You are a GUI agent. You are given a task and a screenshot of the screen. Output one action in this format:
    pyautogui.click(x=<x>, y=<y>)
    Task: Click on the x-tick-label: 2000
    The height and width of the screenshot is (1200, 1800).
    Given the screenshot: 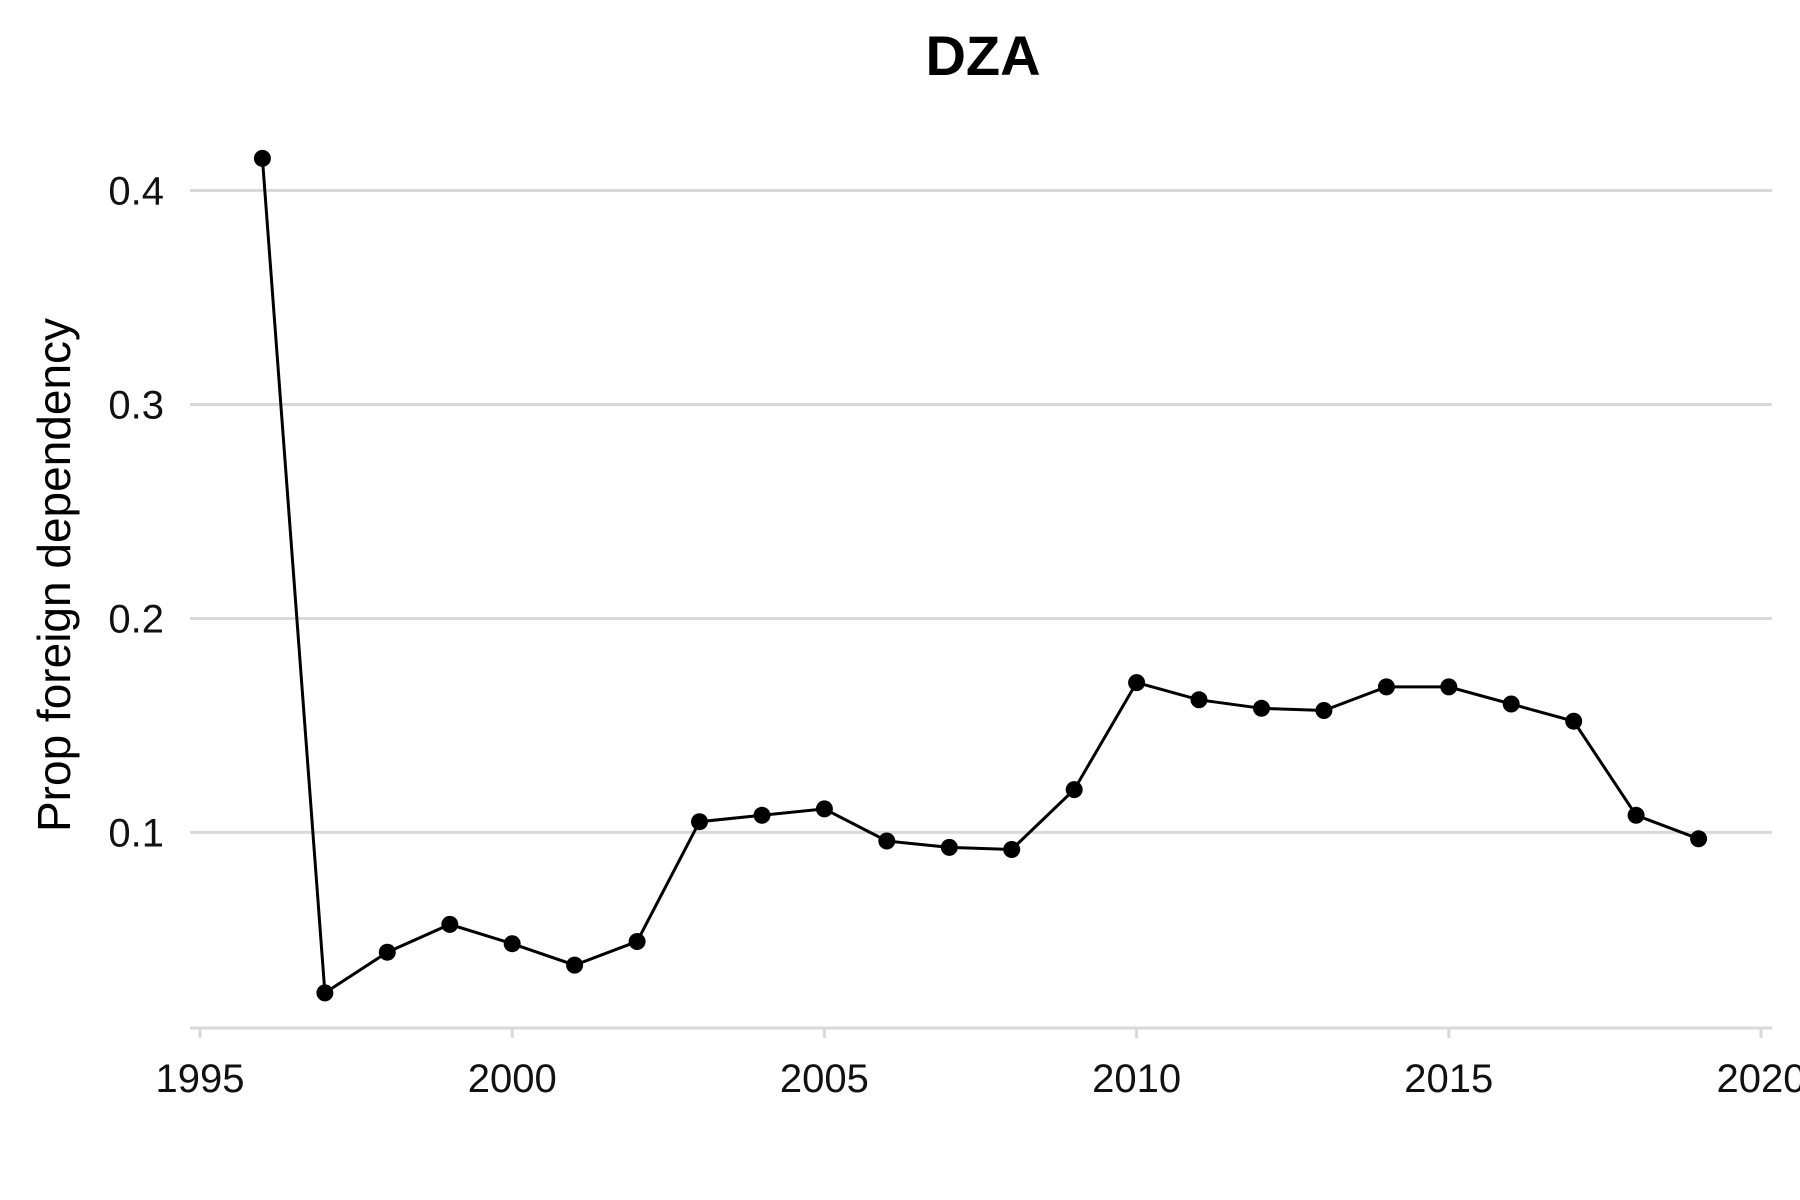 What is the action you would take?
    pyautogui.click(x=512, y=1079)
    